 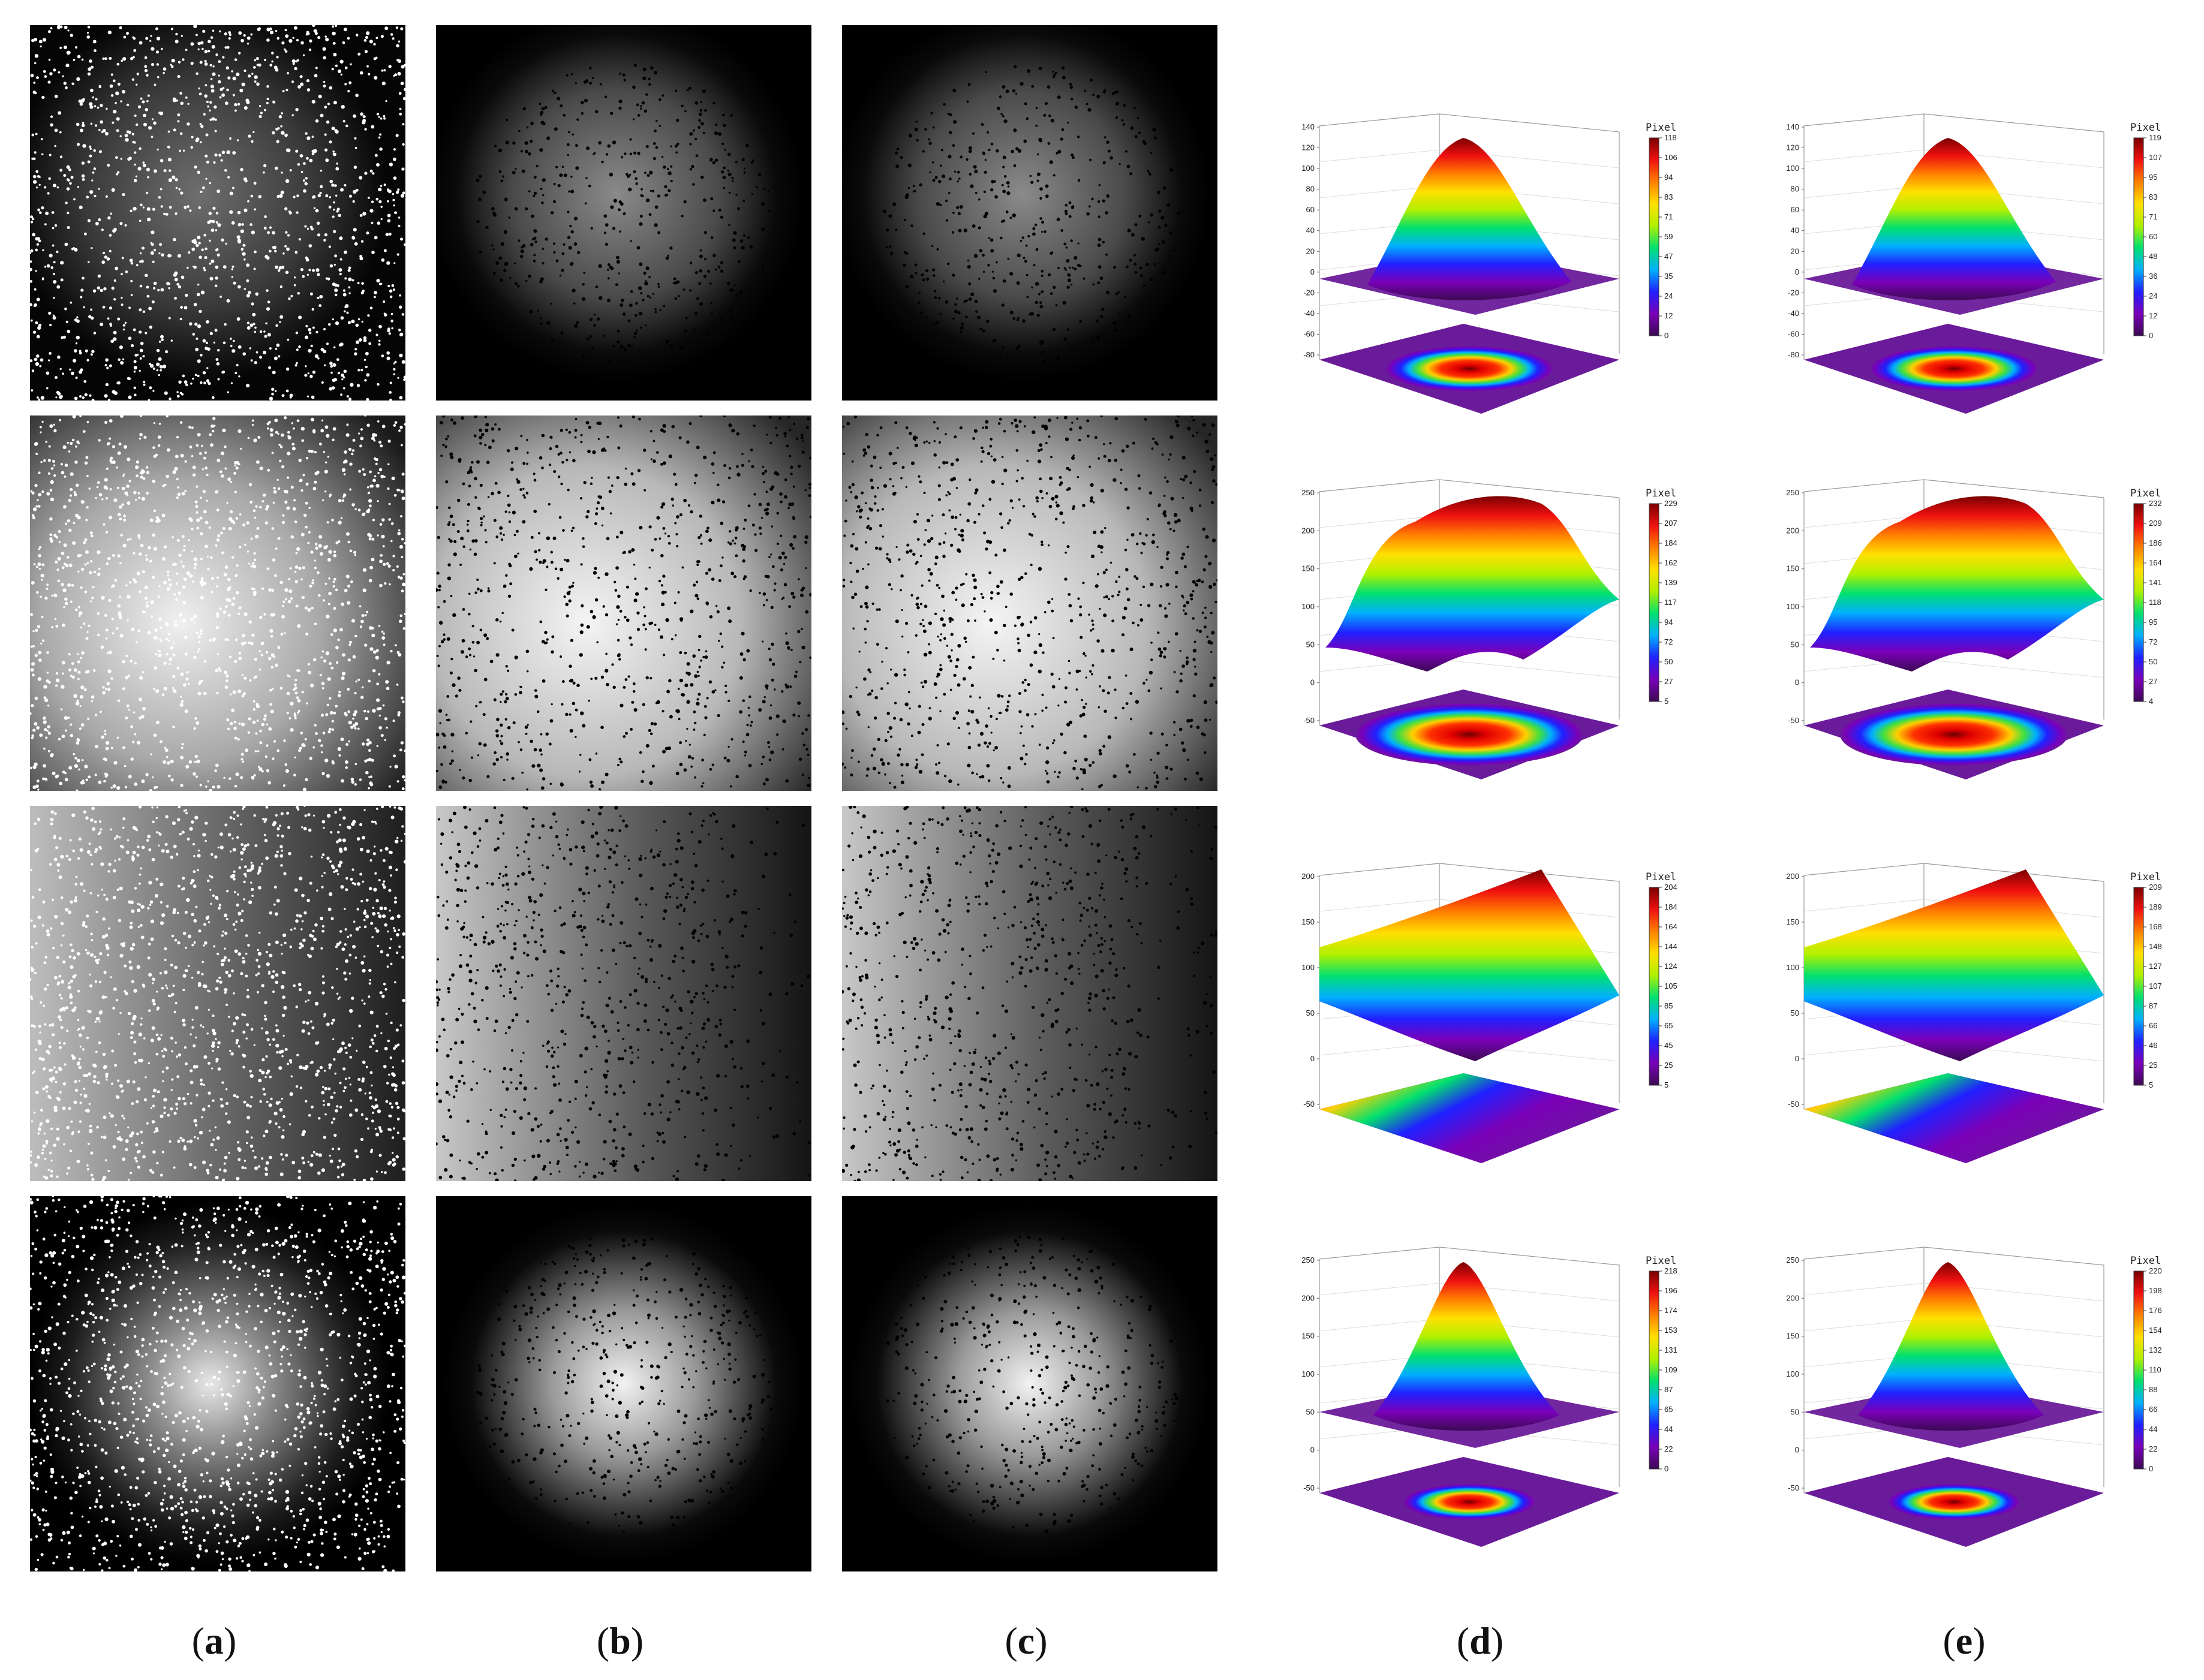 What do you see at coordinates (214, 1640) in the screenshot?
I see `sublabel-a: (a)` at bounding box center [214, 1640].